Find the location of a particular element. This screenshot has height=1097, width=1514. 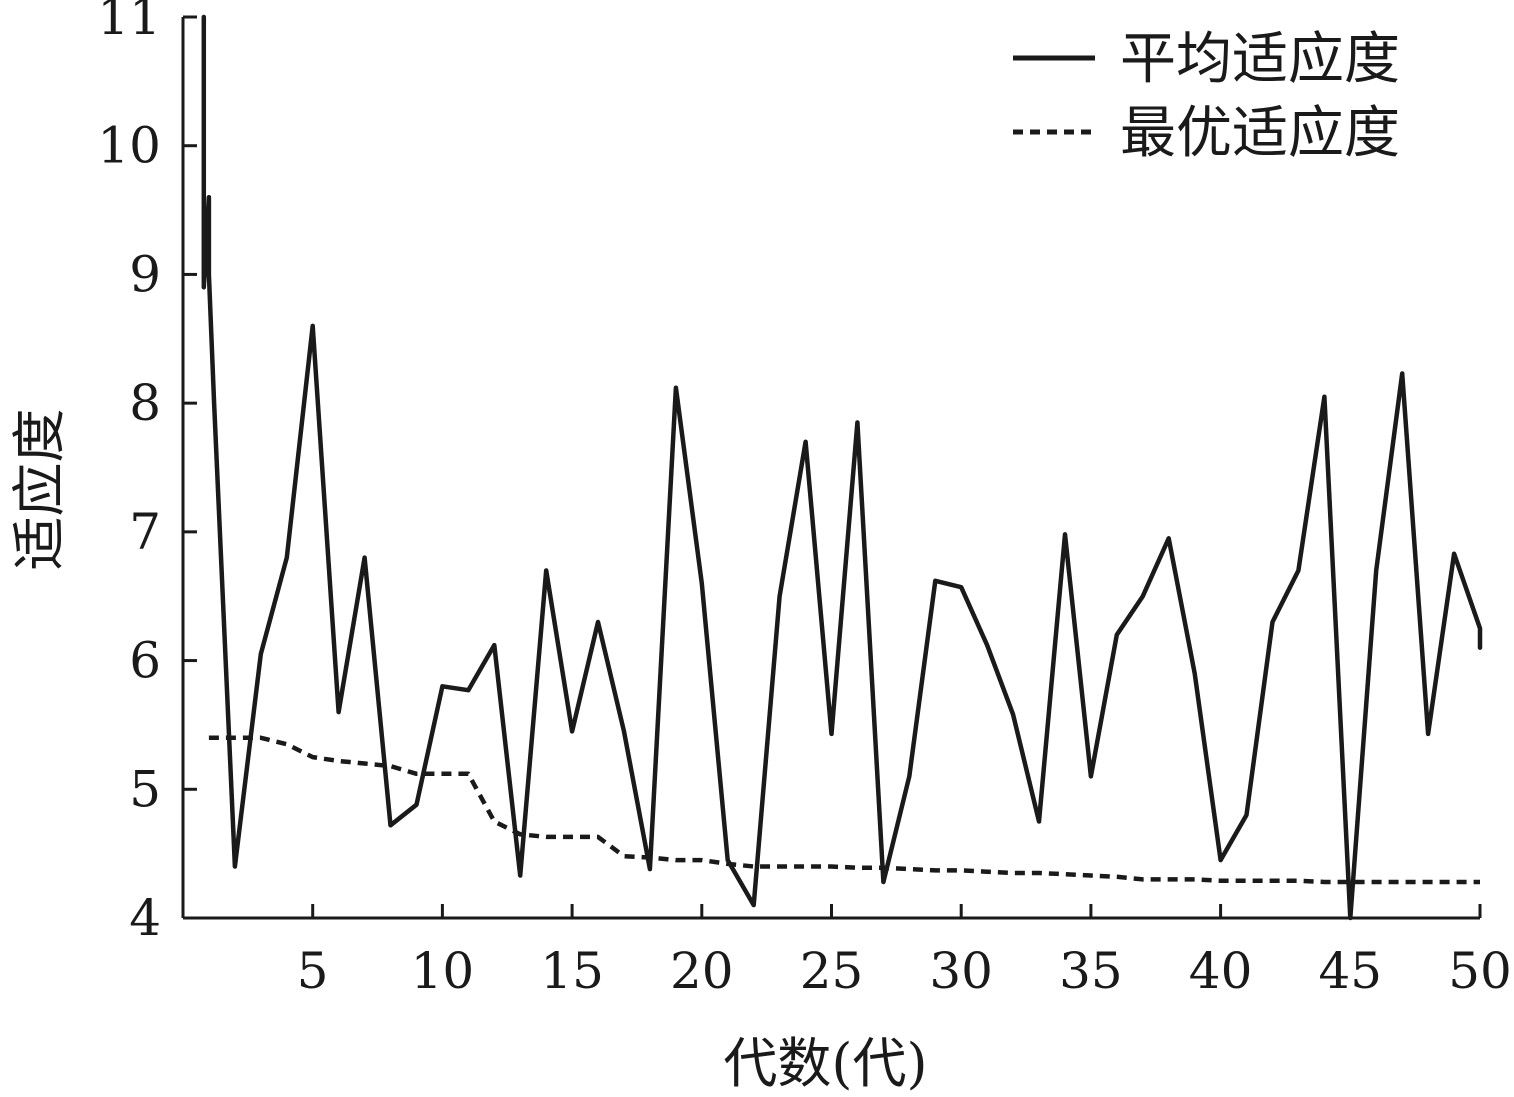

y-axis-title: 适应度 is located at coordinates (39, 490).